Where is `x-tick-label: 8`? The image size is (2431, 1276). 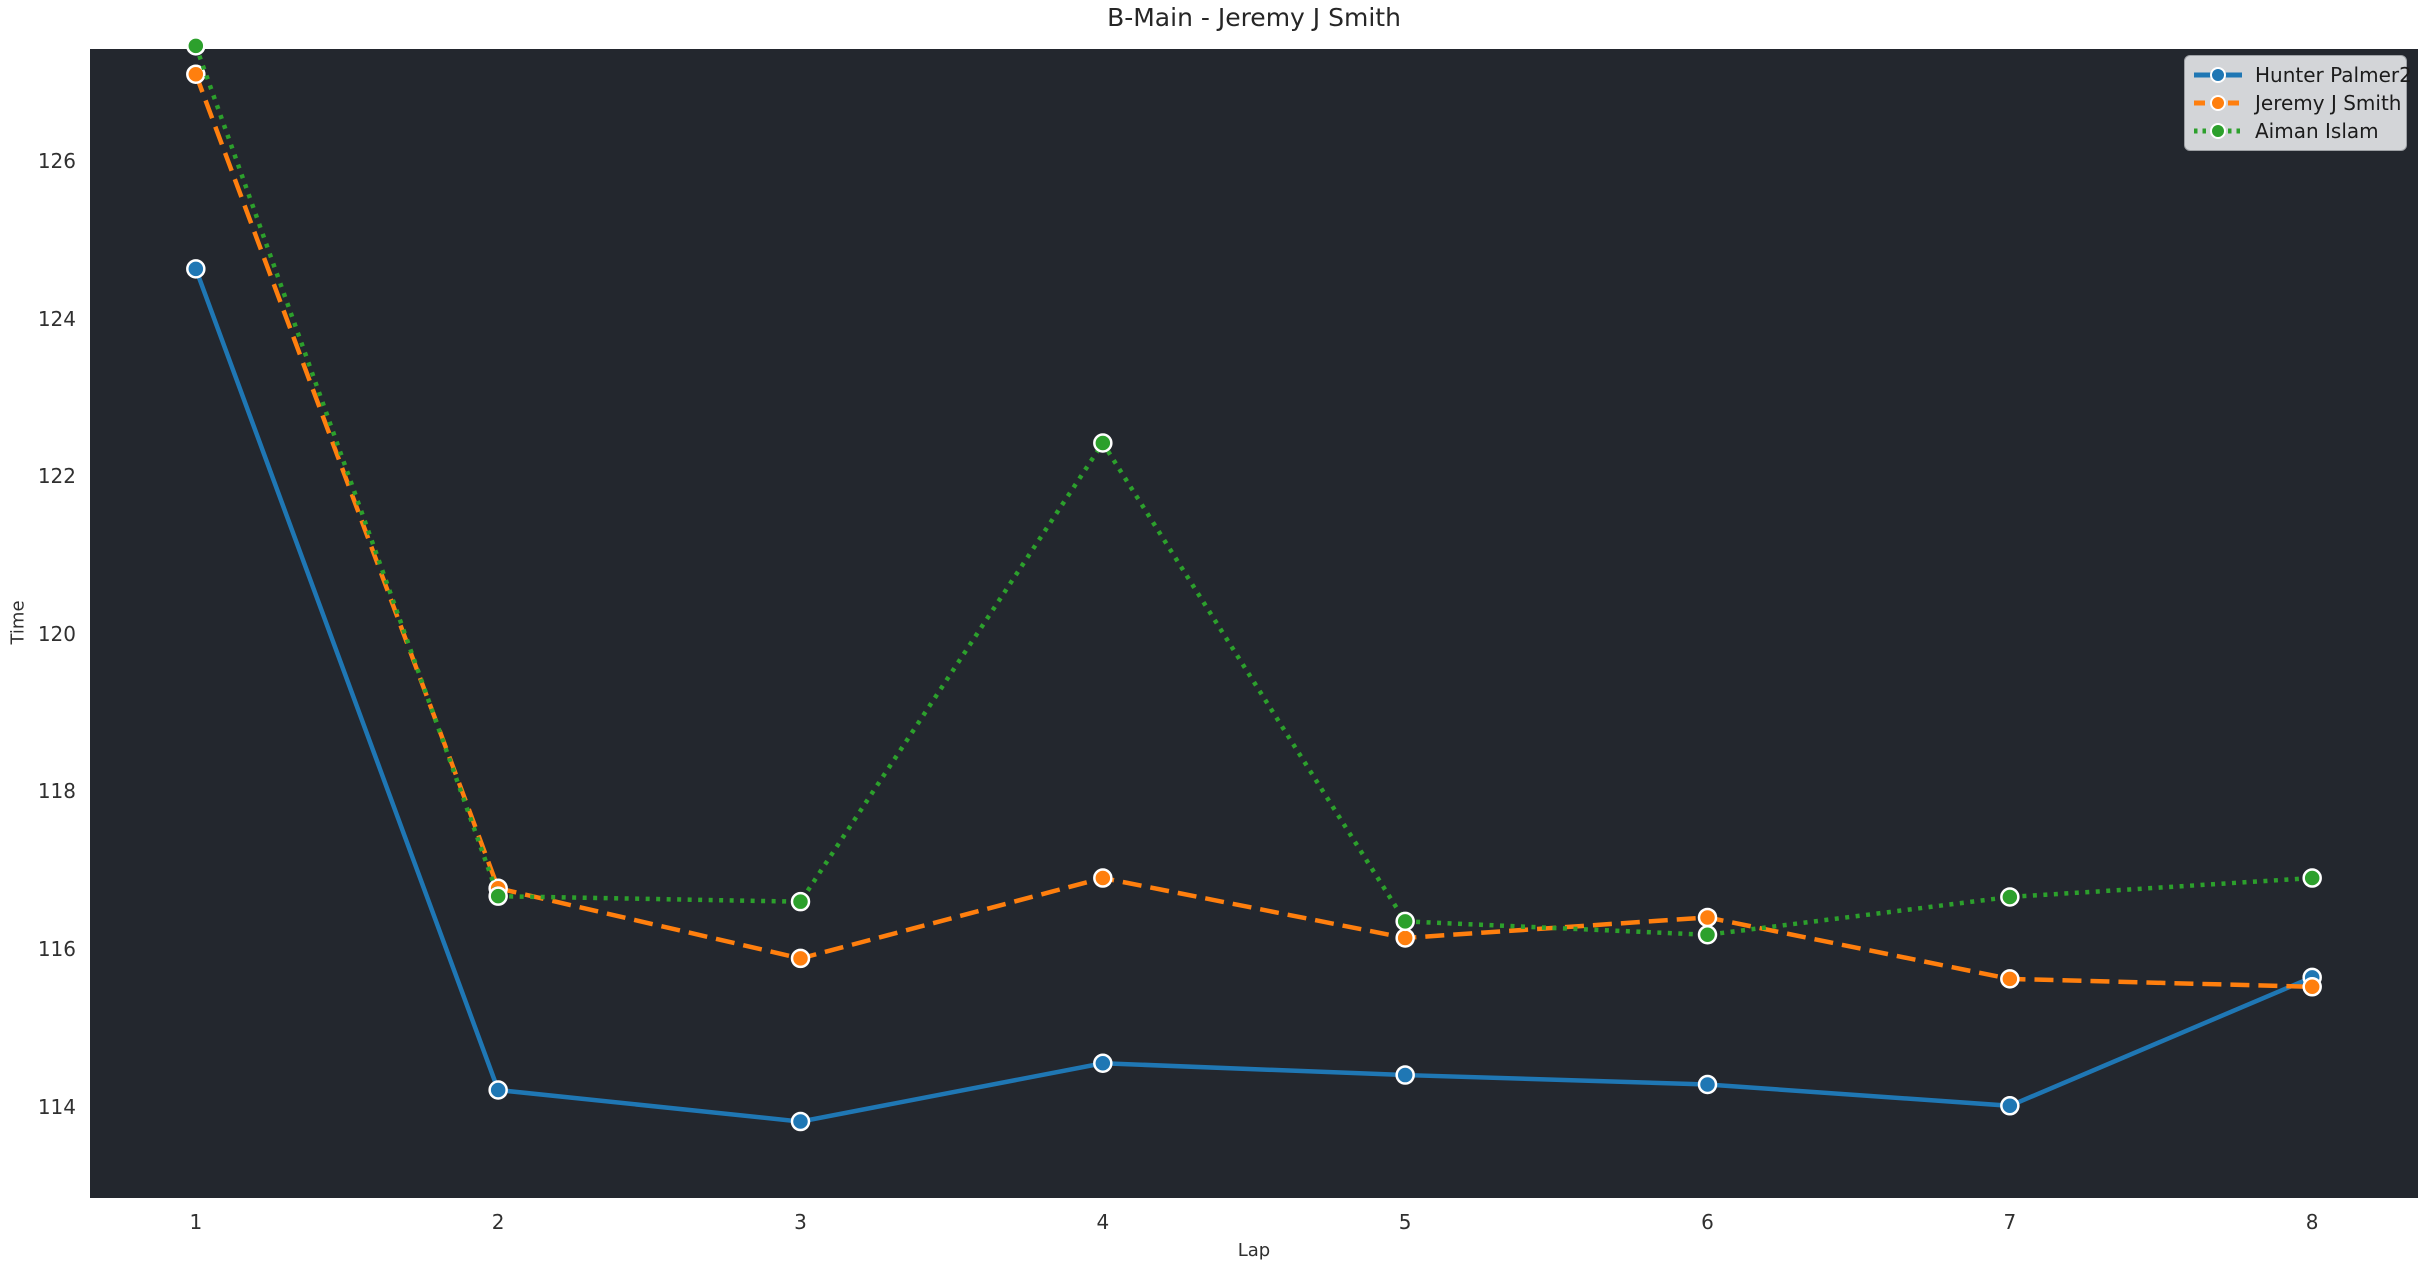
x-tick-label: 8 is located at coordinates (2312, 1222).